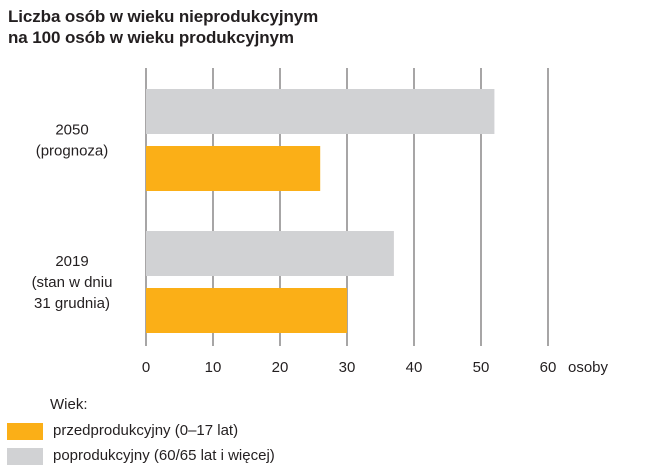 This screenshot has height=476, width=645. Describe the element at coordinates (164, 455) in the screenshot. I see `legend-label-post: poprodukcyjny (60/65 lat i więcej)` at that location.